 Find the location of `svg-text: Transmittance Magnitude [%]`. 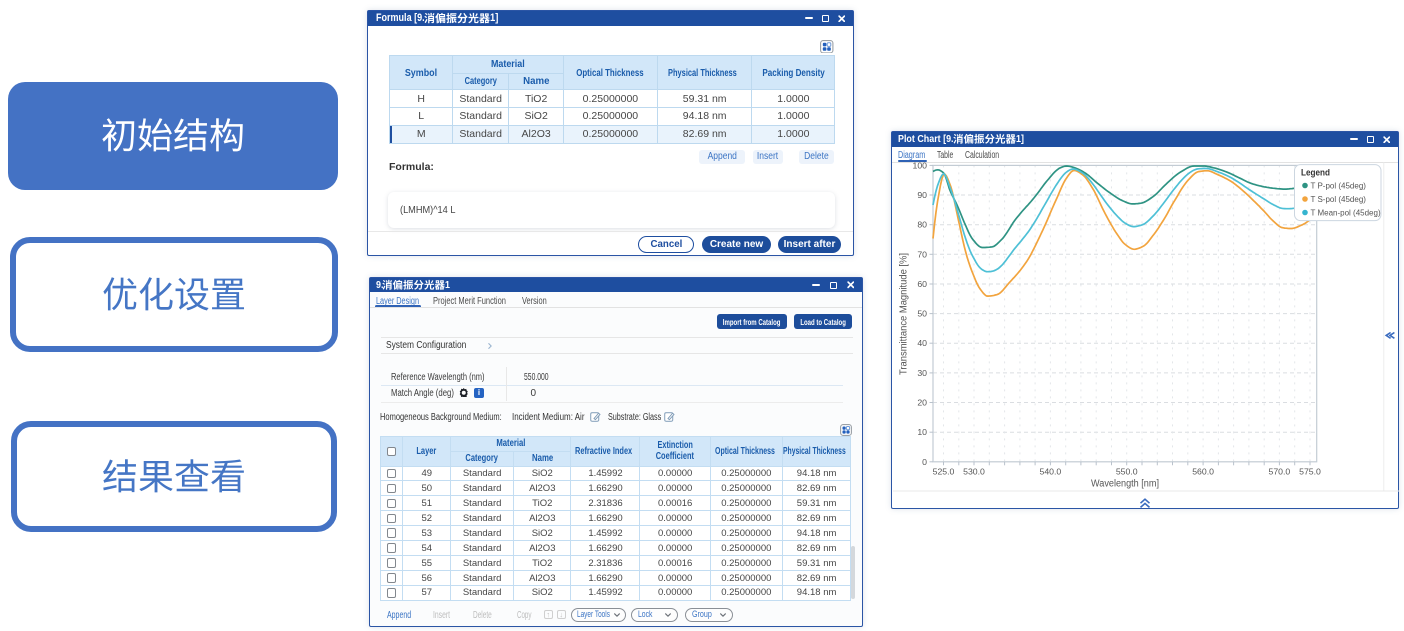

svg-text: Transmittance Magnitude [%] is located at coordinates (904, 314).